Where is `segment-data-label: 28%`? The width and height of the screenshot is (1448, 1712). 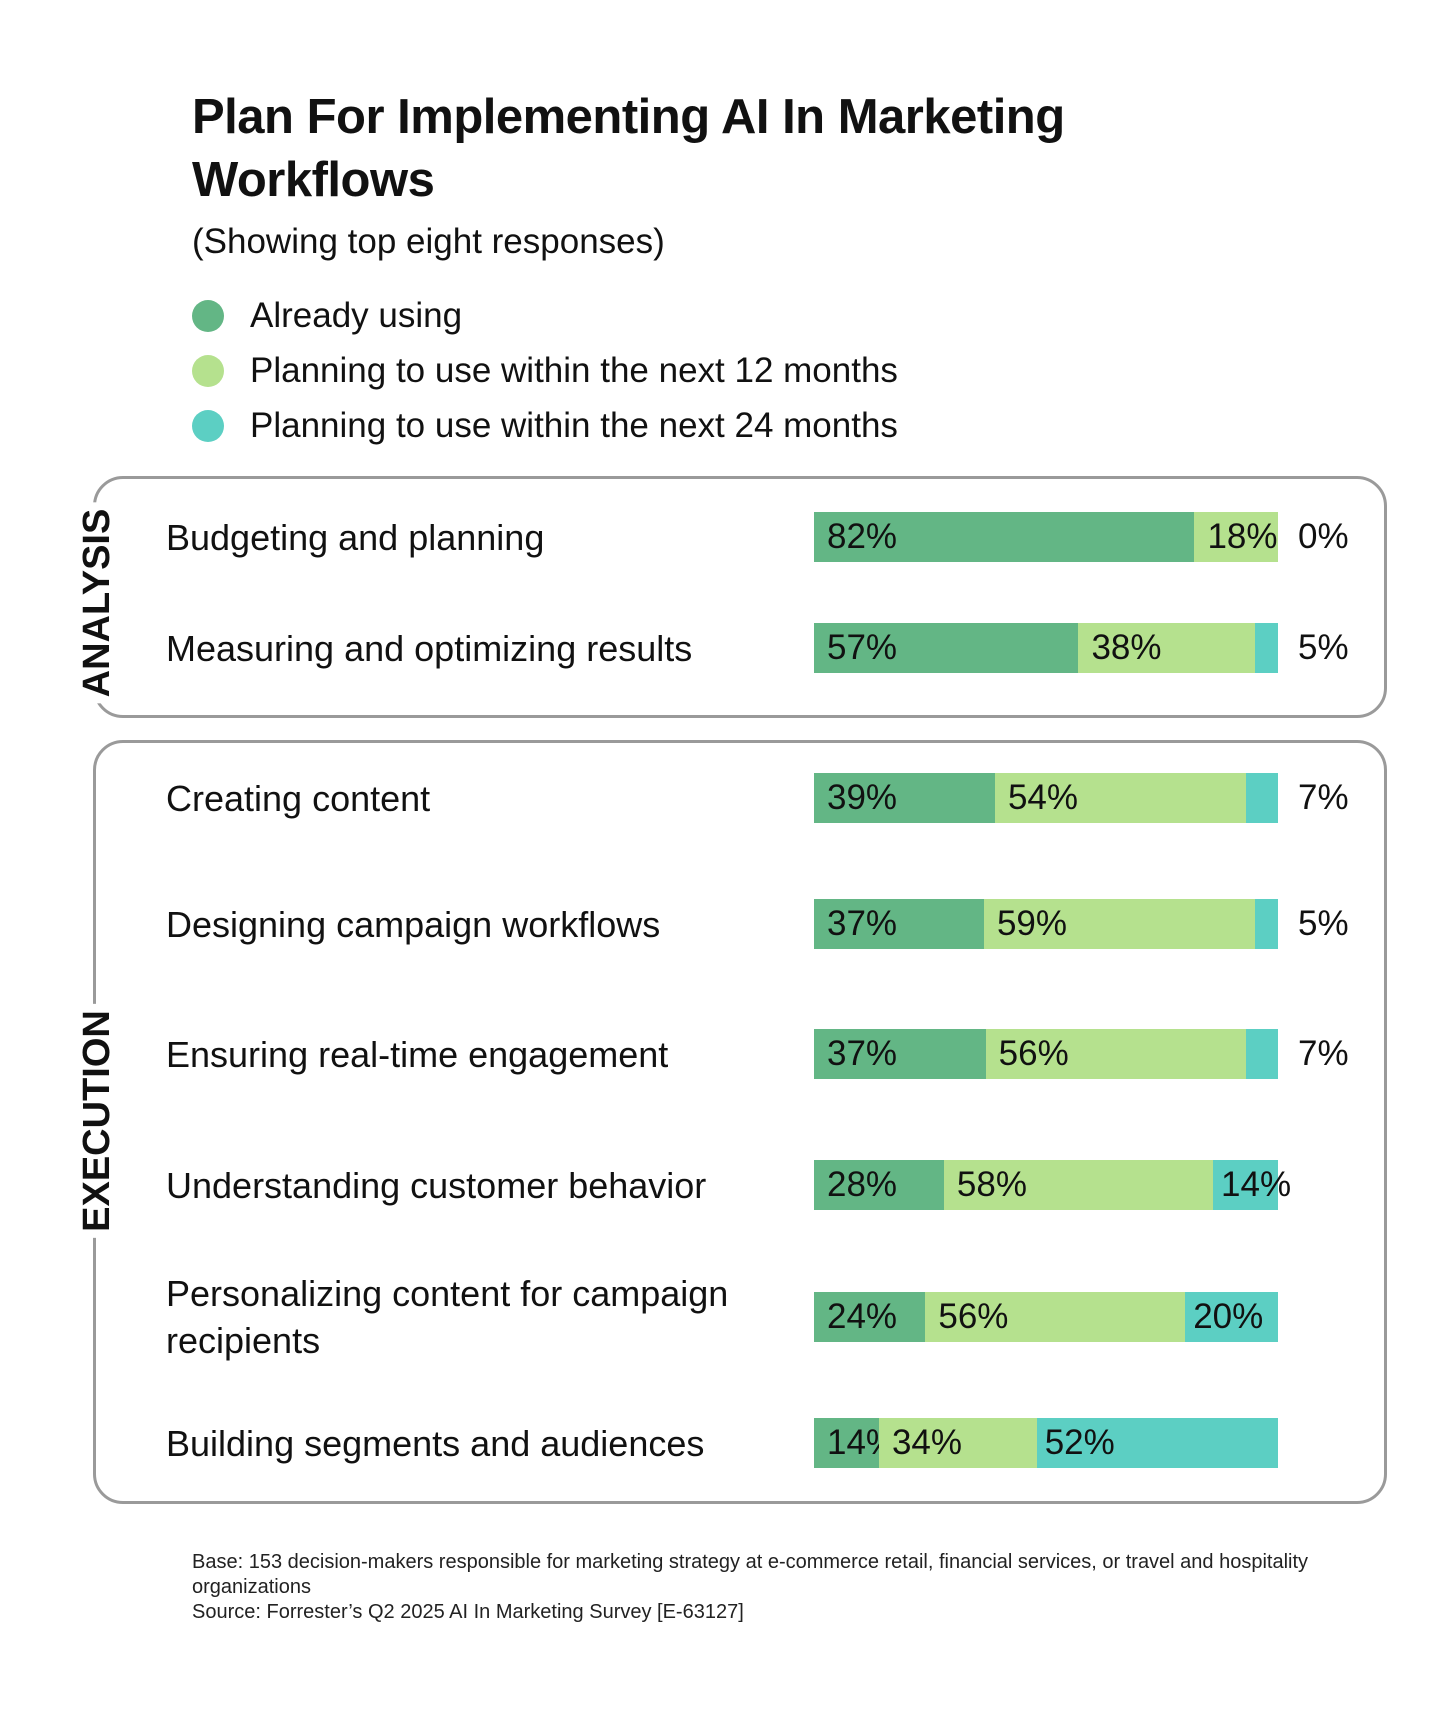
segment-data-label: 28% is located at coordinates (862, 1184).